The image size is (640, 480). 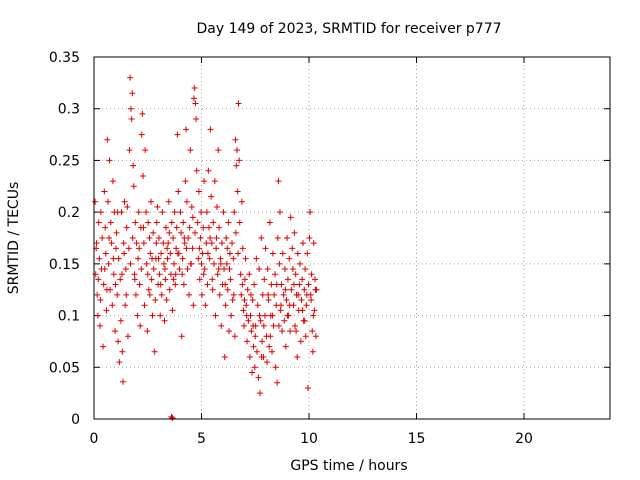 I want to click on x-tick-label: 5, so click(x=201, y=439).